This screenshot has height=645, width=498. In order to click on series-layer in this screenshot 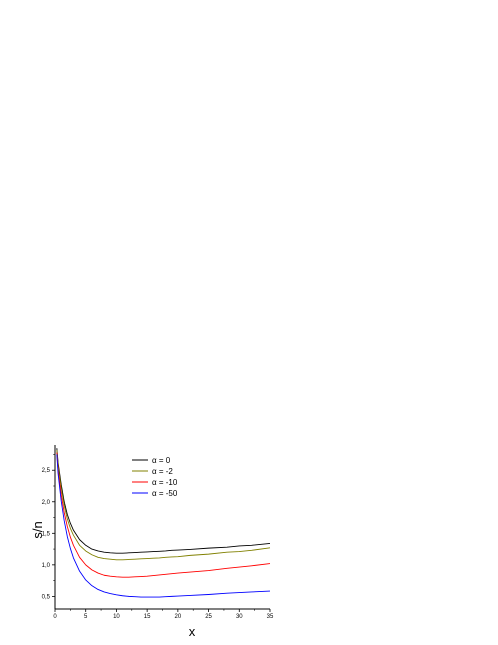, I will do `click(163, 523)`.